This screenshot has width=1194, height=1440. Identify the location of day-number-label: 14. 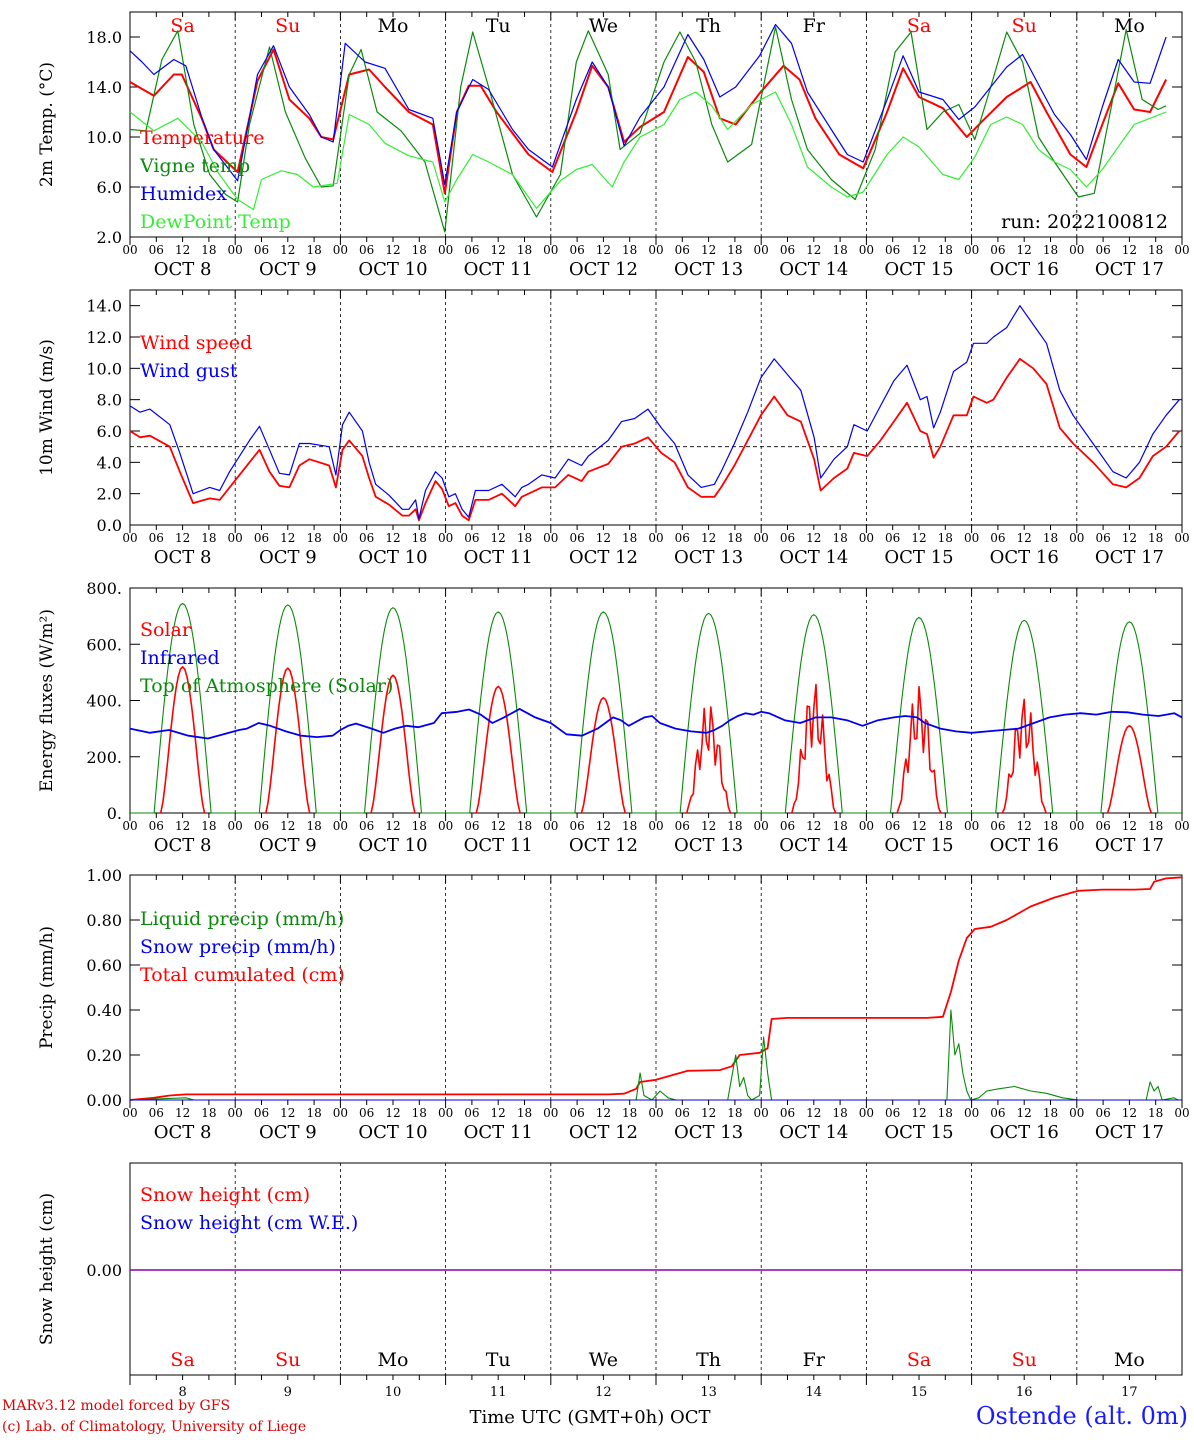
(814, 1392).